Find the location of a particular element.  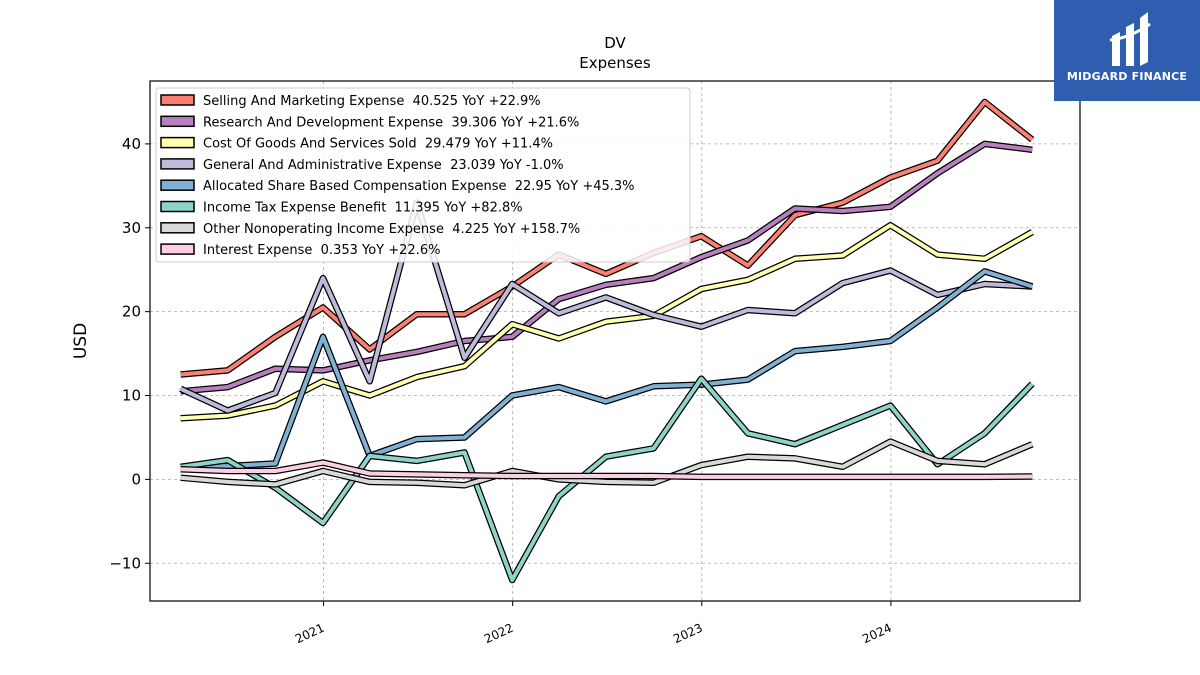

x-tick-label: 2022 is located at coordinates (499, 634).